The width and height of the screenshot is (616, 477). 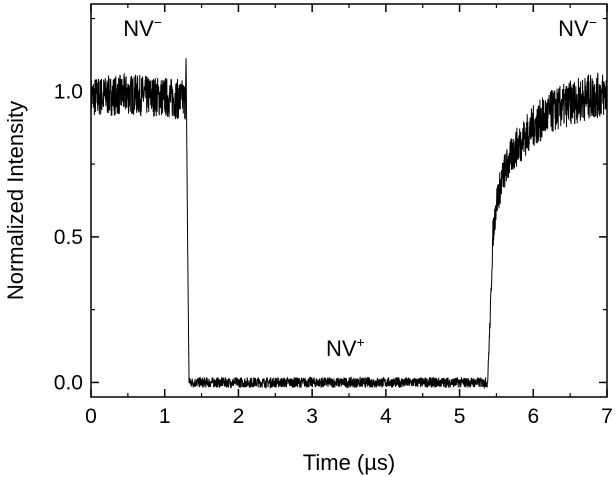 I want to click on x-tick-label: 1, so click(x=165, y=416).